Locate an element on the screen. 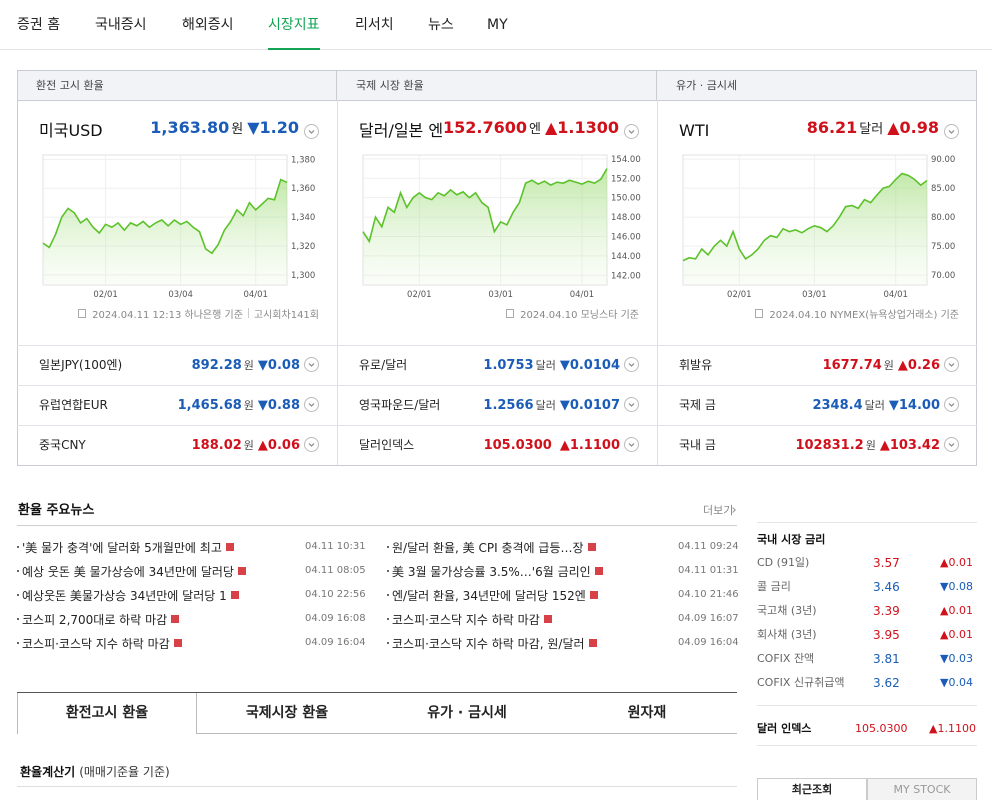 The height and width of the screenshot is (800, 992). news-item: 예상 웃돈 美 물가상승에 34년만에 달러당 is located at coordinates (134, 571).